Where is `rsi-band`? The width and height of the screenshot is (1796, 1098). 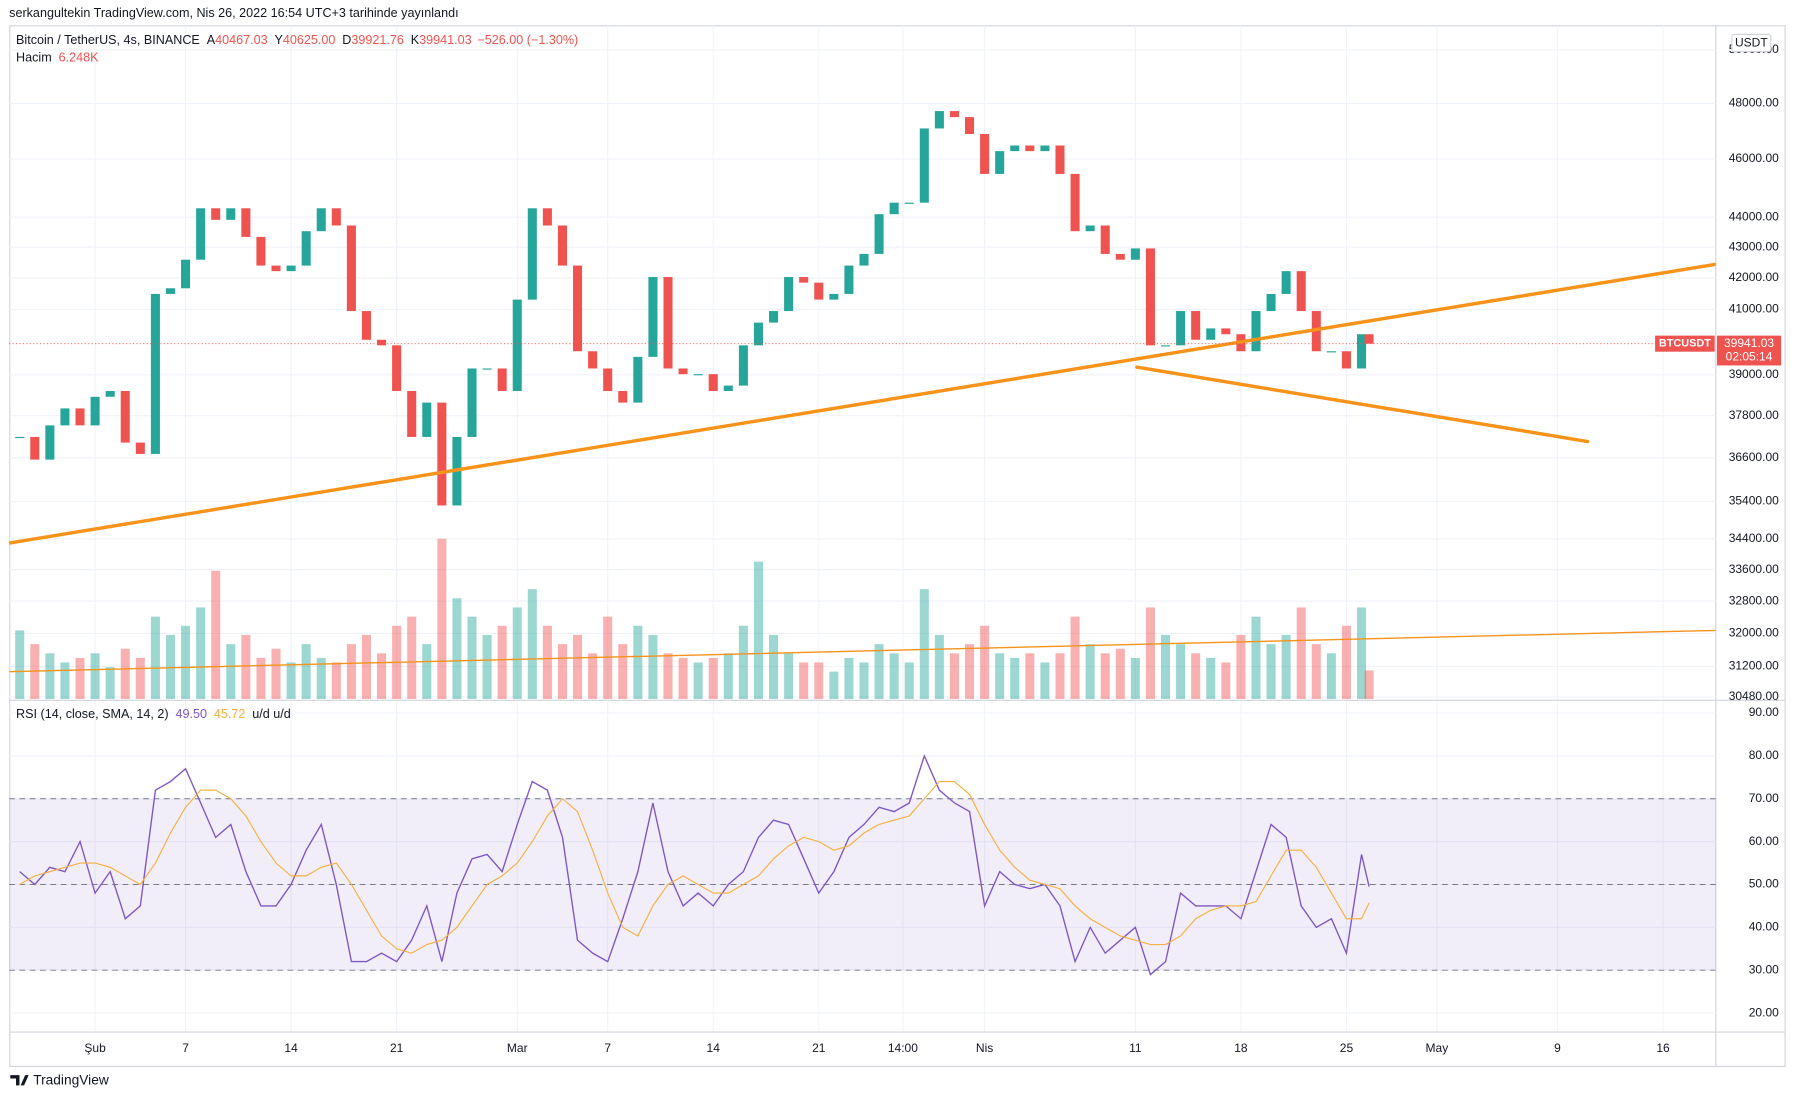
rsi-band is located at coordinates (862, 884).